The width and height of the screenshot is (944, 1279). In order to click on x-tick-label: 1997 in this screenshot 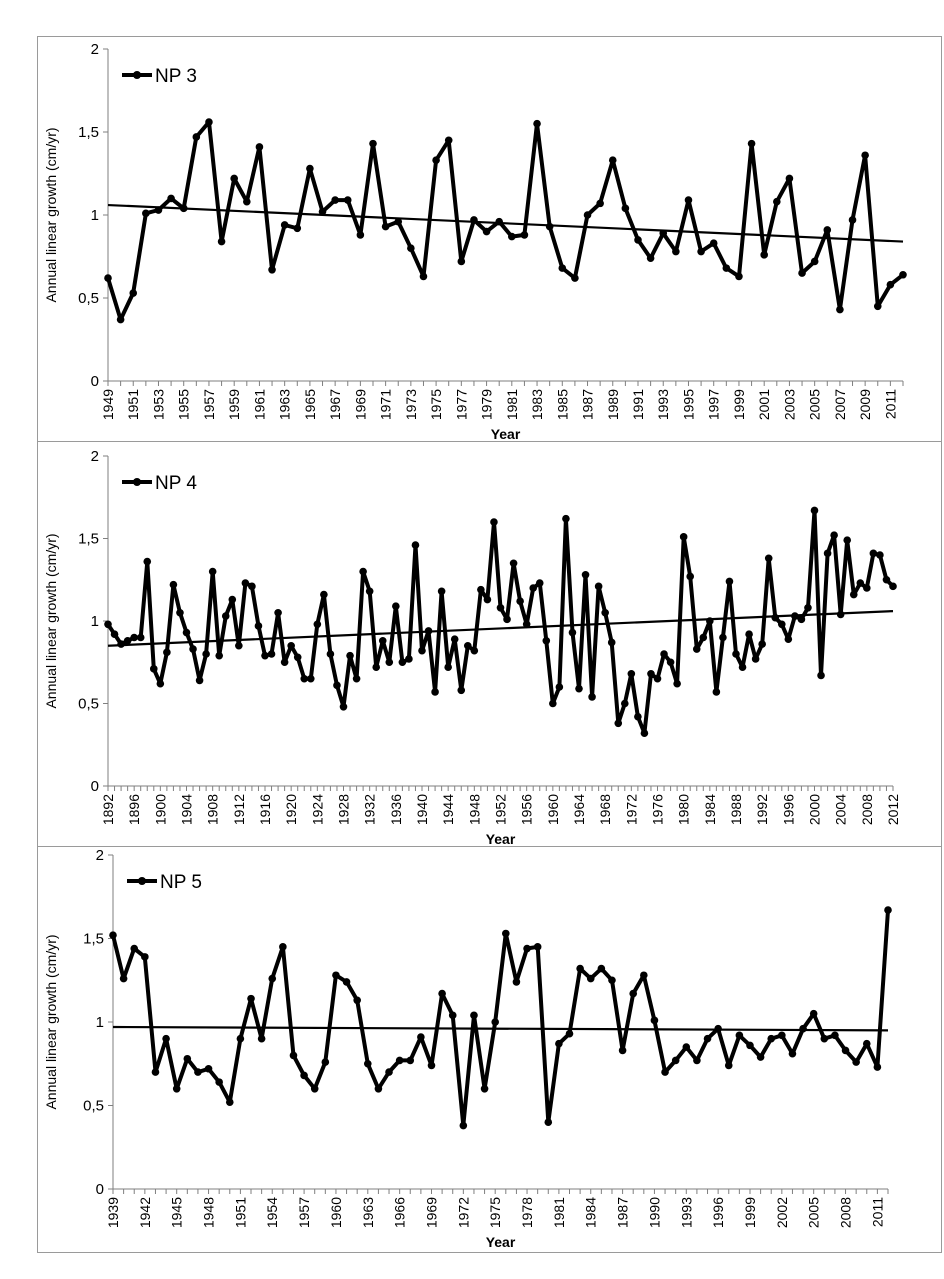, I will do `click(714, 404)`.